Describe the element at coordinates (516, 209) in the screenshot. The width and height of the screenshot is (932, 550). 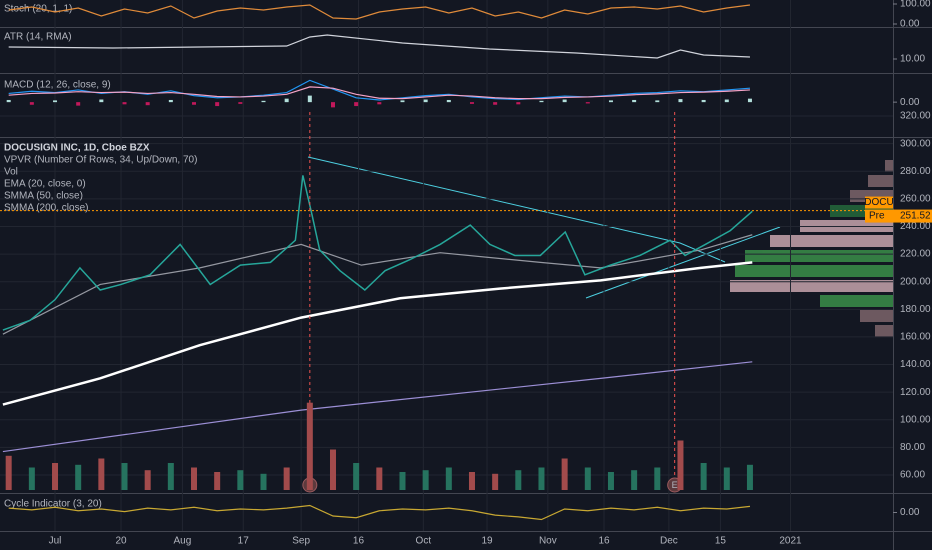
I see `trend-line` at that location.